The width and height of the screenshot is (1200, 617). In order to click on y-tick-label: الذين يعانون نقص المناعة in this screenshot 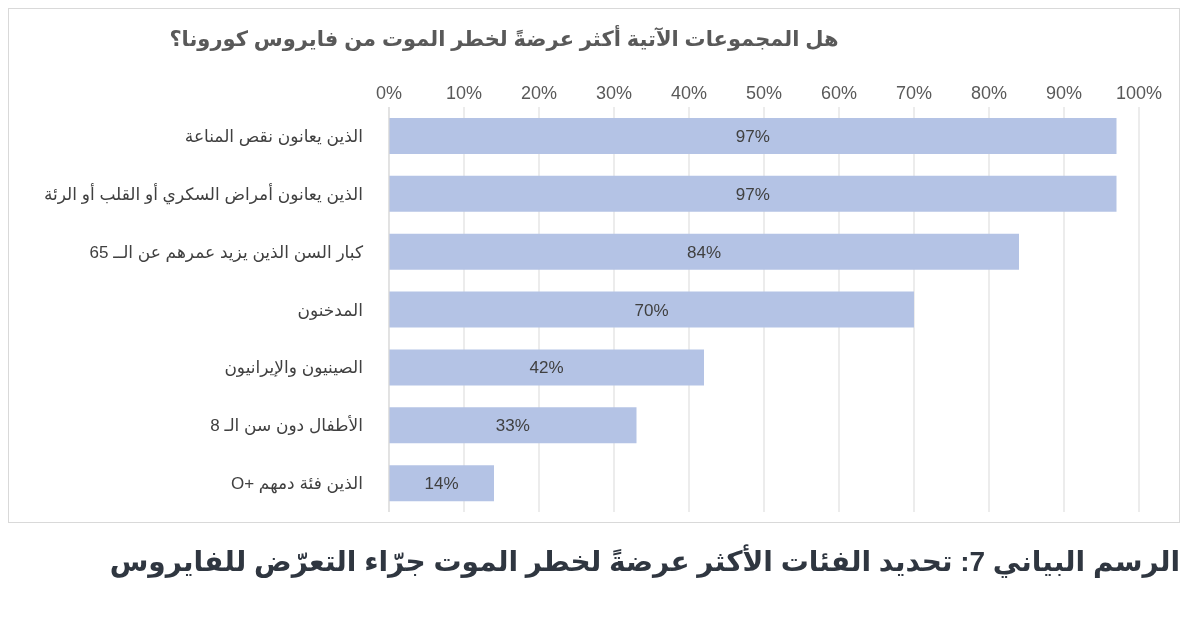, I will do `click(273, 136)`.